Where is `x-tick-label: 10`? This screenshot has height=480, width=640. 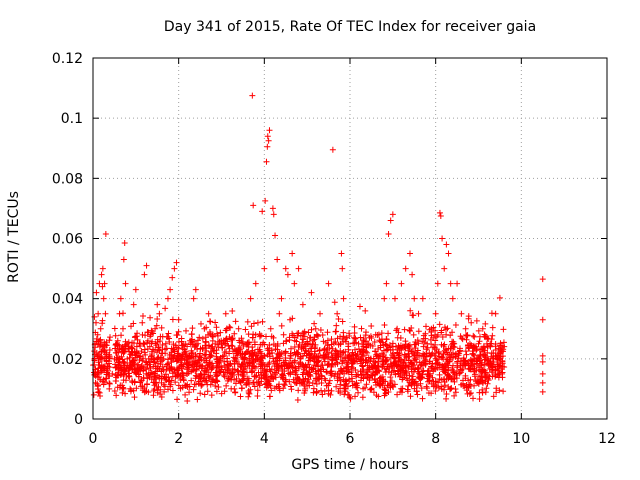 x-tick-label: 10 is located at coordinates (521, 439).